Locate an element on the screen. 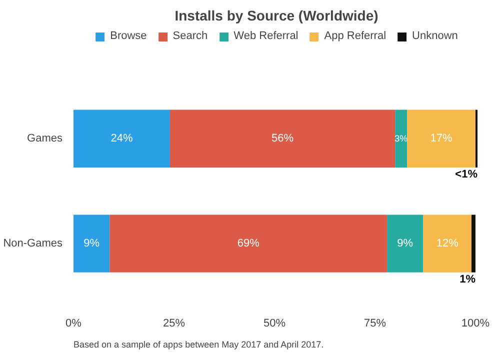 The width and height of the screenshot is (497, 354). data-label: 12% is located at coordinates (447, 244).